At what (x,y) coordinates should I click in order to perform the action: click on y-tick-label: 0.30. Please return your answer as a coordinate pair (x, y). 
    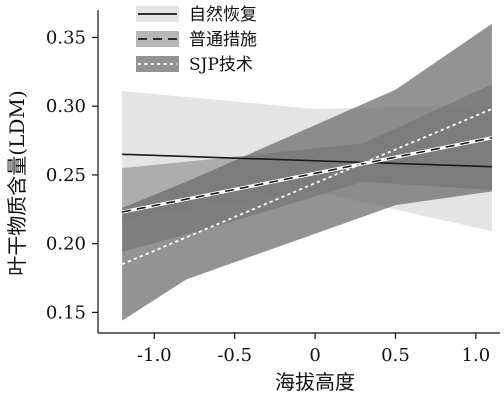
    Looking at the image, I should click on (66, 106).